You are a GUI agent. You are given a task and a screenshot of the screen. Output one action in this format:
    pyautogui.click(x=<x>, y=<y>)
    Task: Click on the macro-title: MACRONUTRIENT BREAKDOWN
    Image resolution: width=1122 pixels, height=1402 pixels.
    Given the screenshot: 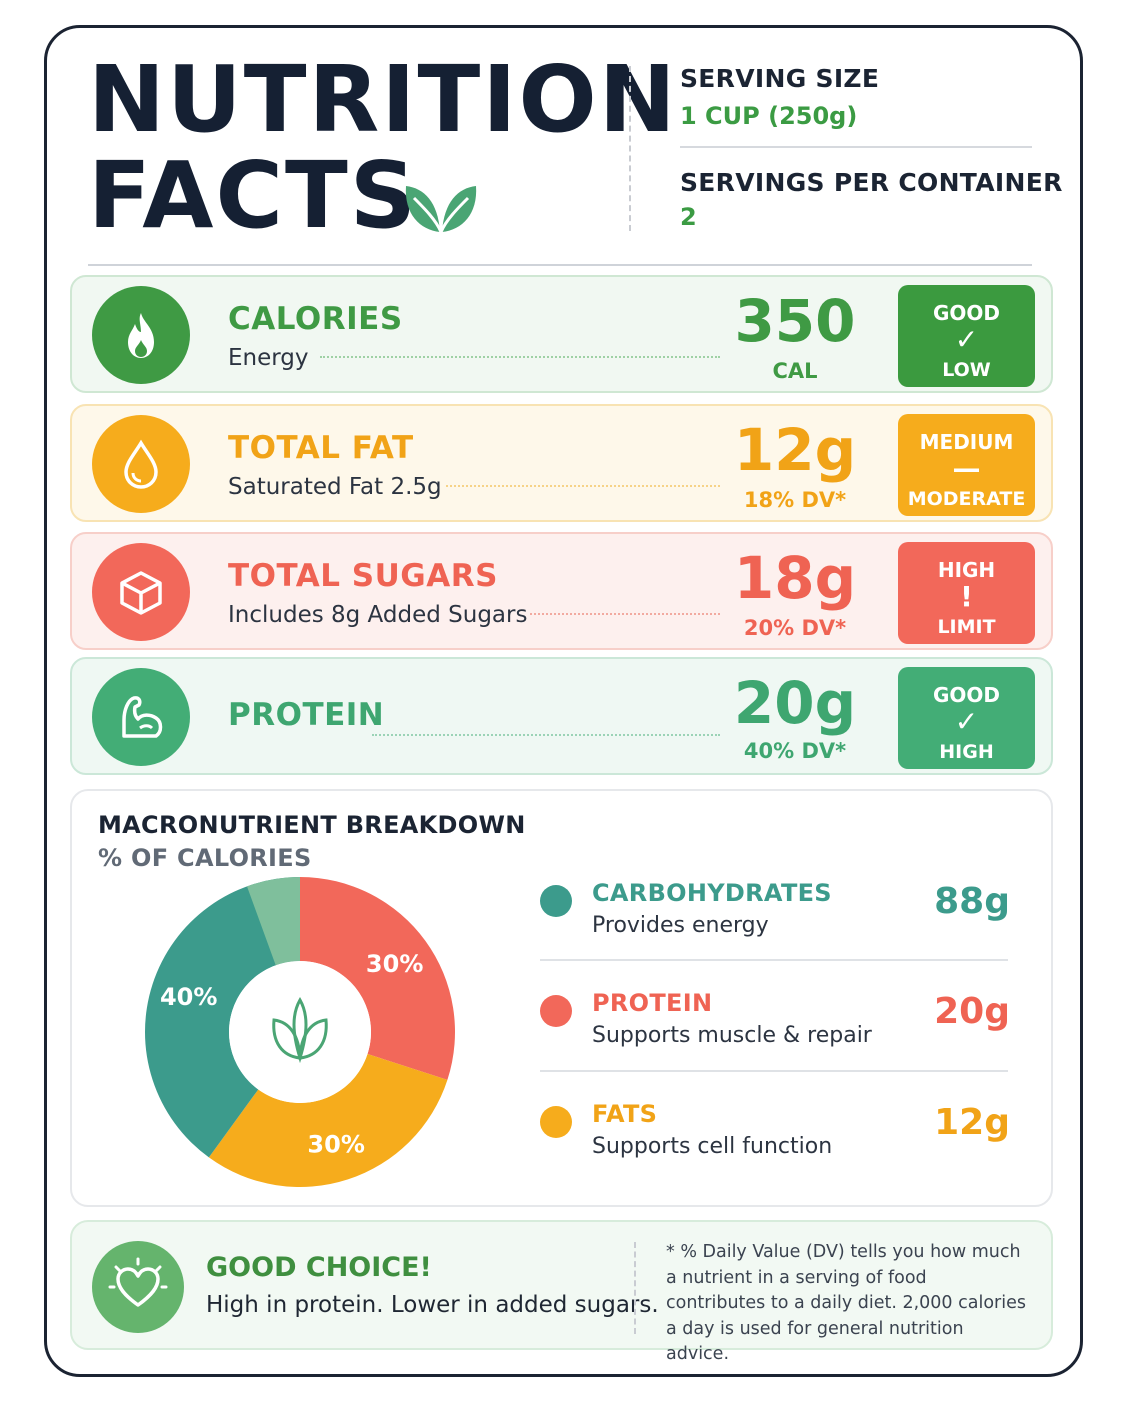 What is the action you would take?
    pyautogui.click(x=312, y=825)
    